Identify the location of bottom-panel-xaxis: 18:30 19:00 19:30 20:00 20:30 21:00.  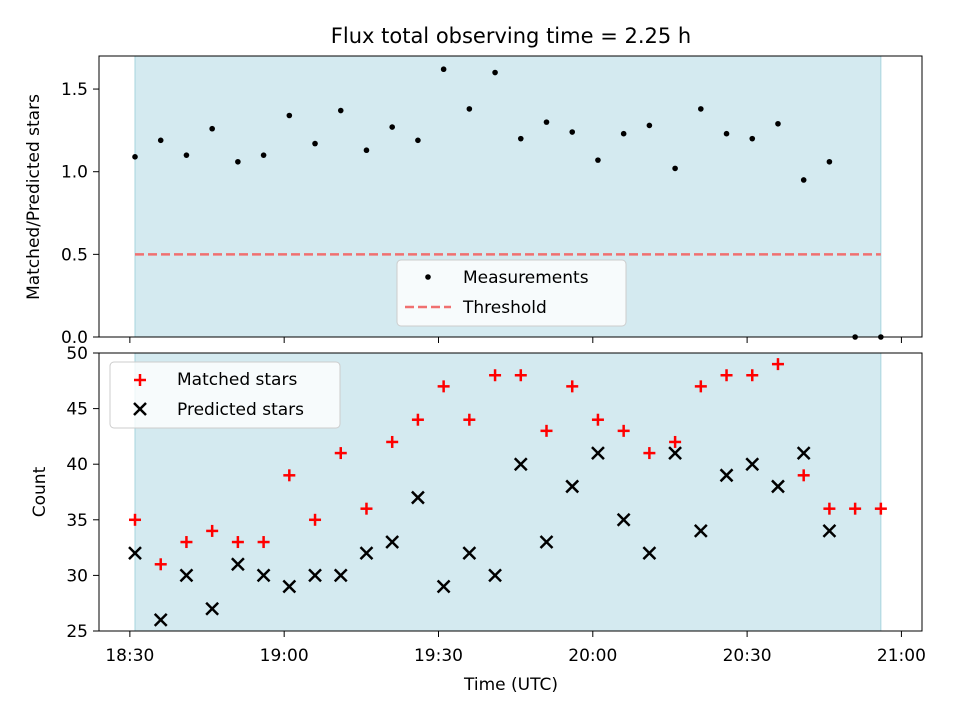
(515, 648).